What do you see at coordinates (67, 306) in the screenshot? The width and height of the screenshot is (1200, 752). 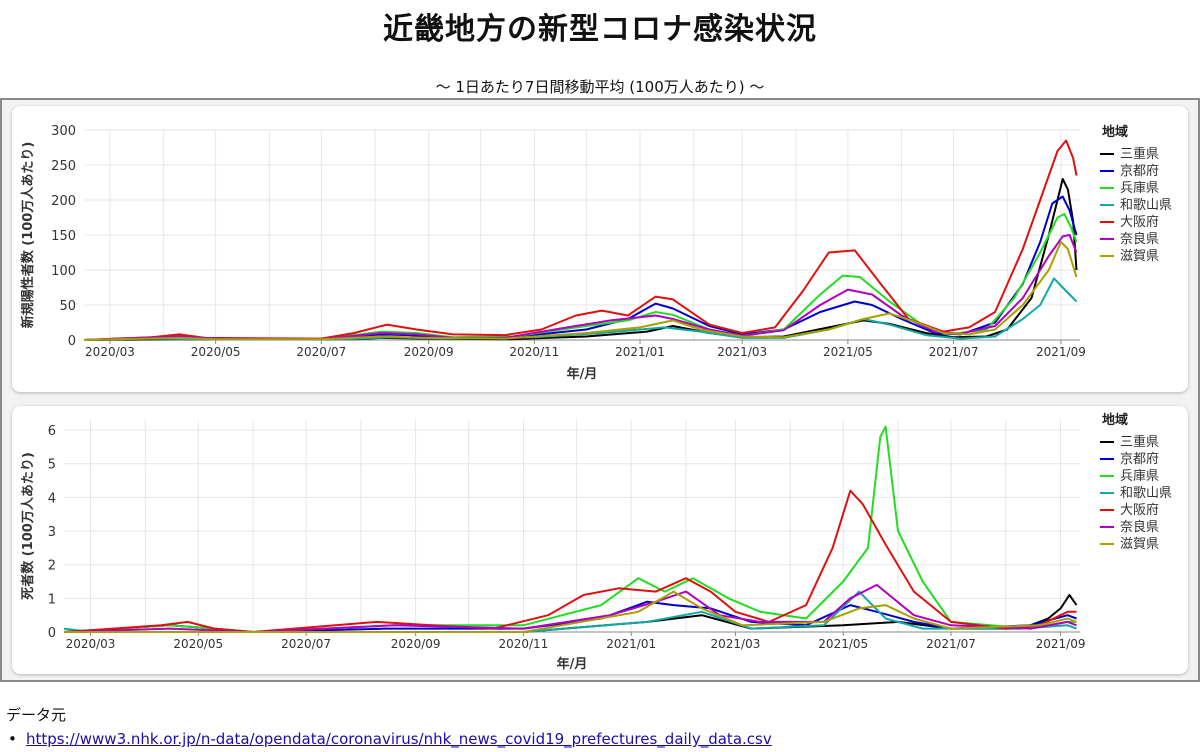 I see `y-tick-label: 50` at bounding box center [67, 306].